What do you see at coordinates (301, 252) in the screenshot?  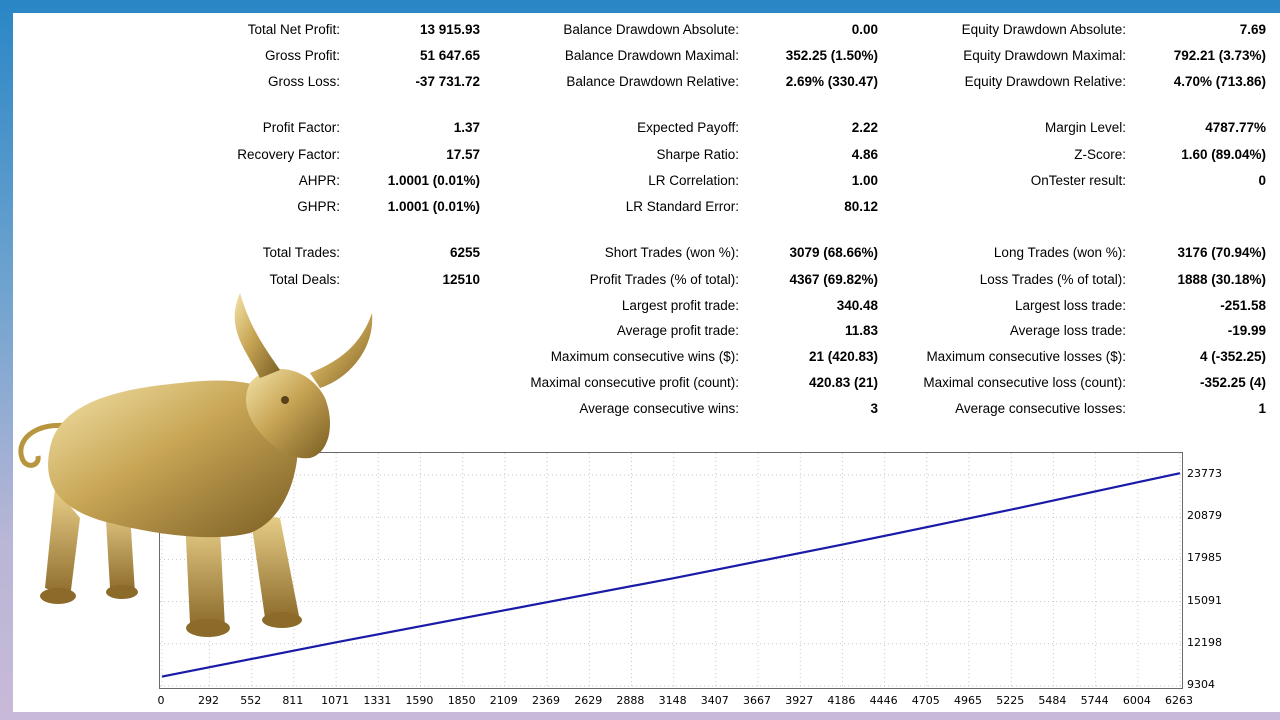 I see `stat-label: Total Trades:` at bounding box center [301, 252].